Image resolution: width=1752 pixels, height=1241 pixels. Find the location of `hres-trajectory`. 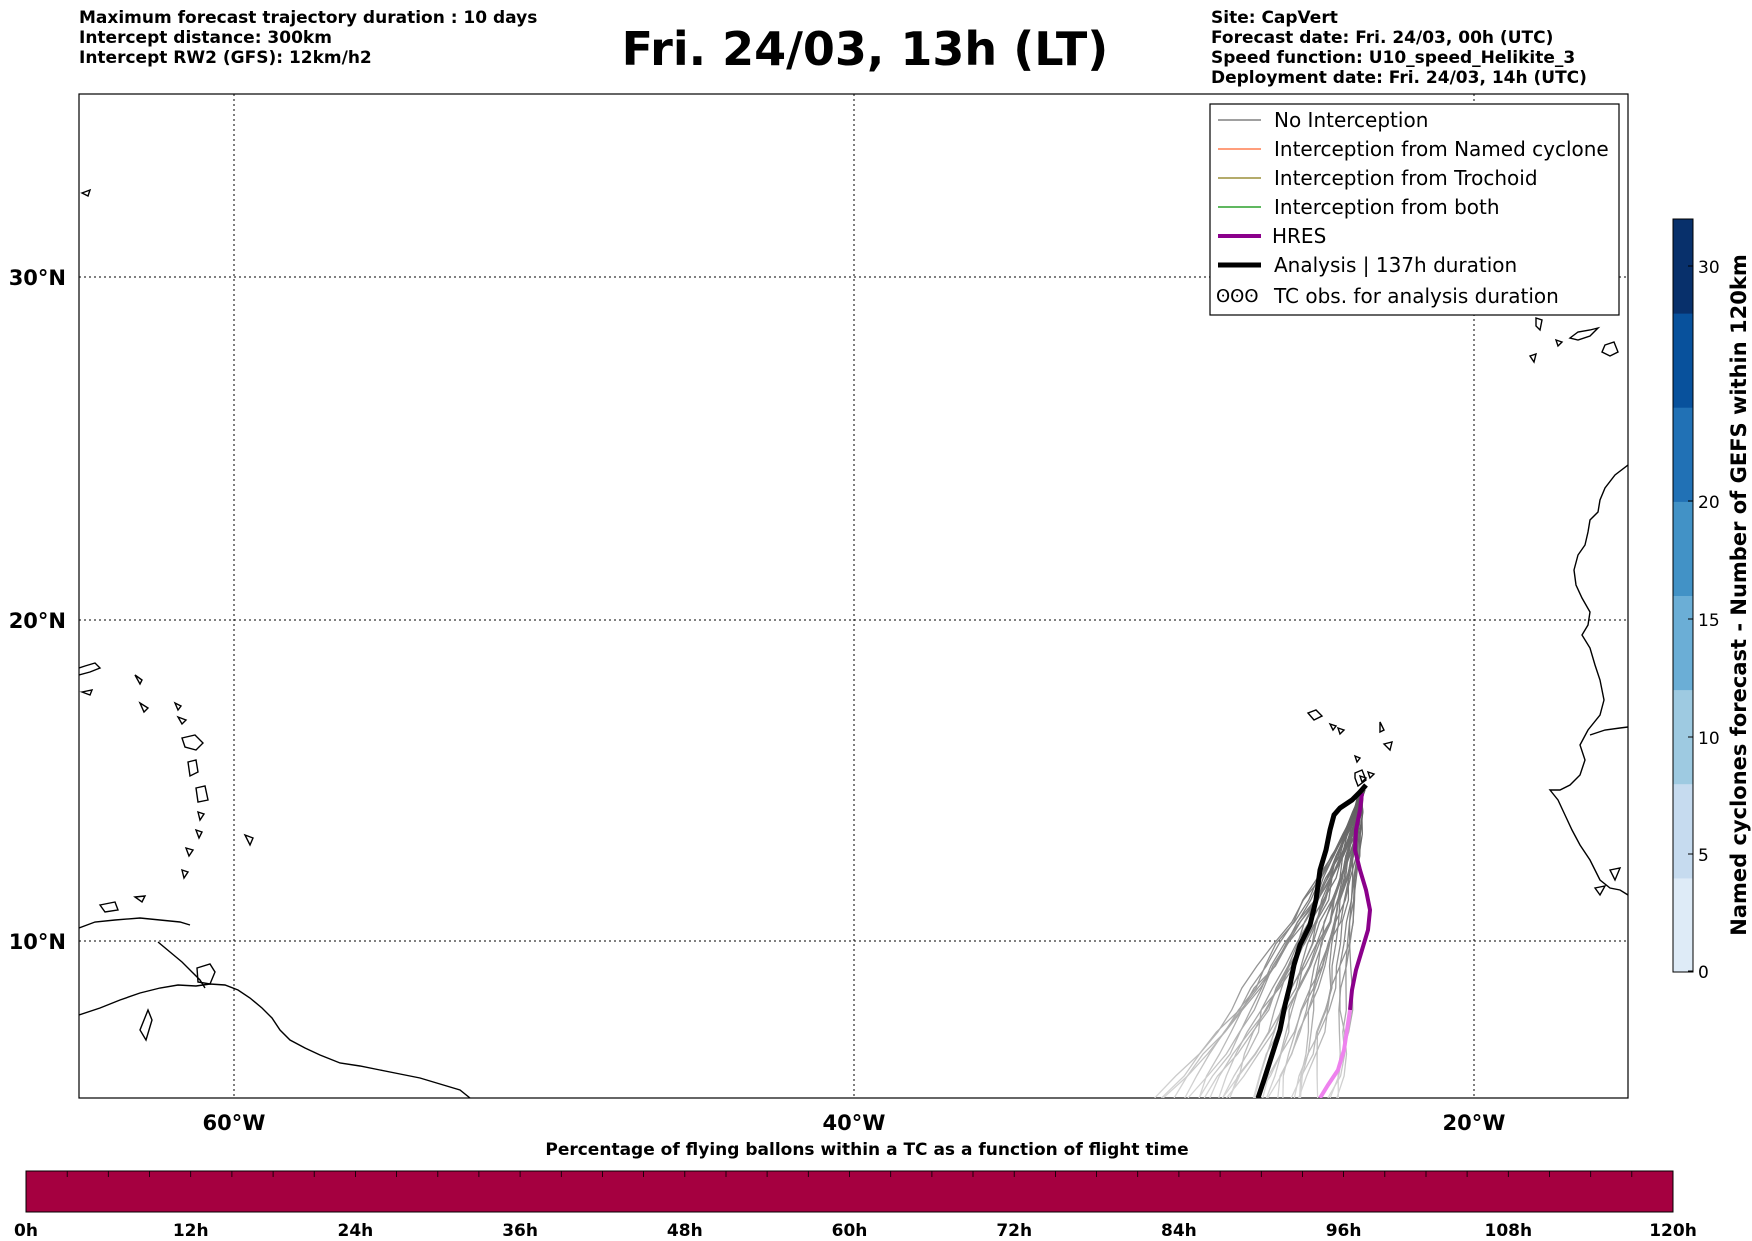

hres-trajectory is located at coordinates (1345, 945).